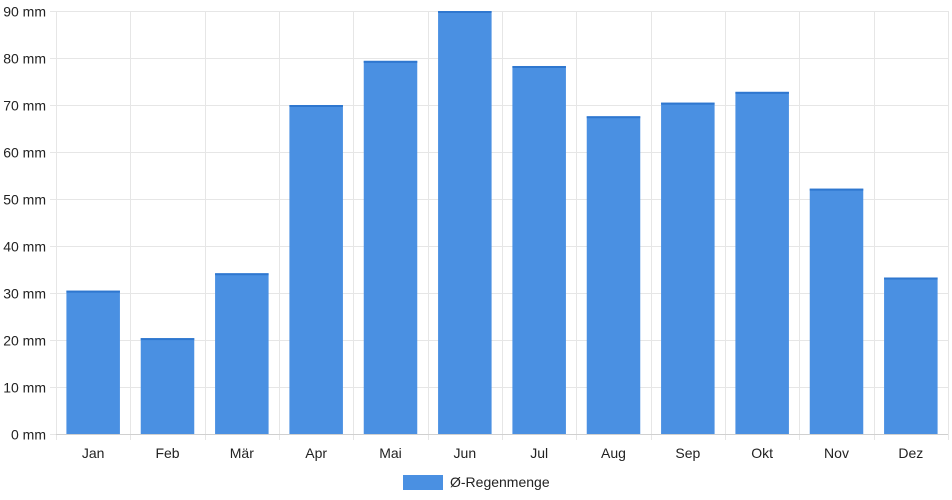 Image resolution: width=952 pixels, height=500 pixels. I want to click on y-tick-label: 30 mm, so click(24, 294).